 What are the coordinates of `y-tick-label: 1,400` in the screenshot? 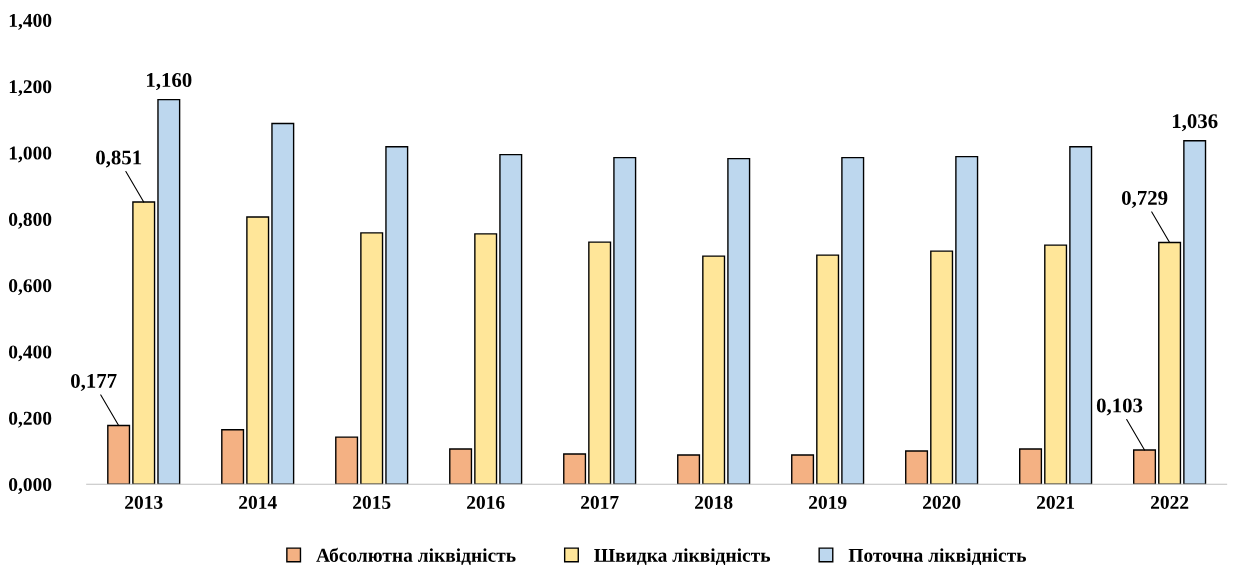 It's located at (30, 21).